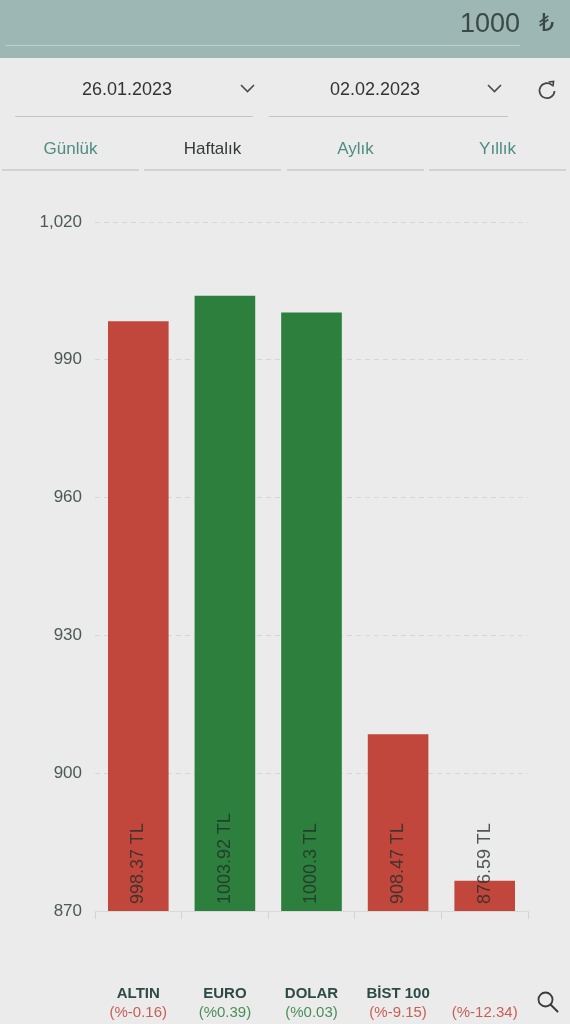  Describe the element at coordinates (138, 993) in the screenshot. I see `x-tick-label: ALTIN` at that location.